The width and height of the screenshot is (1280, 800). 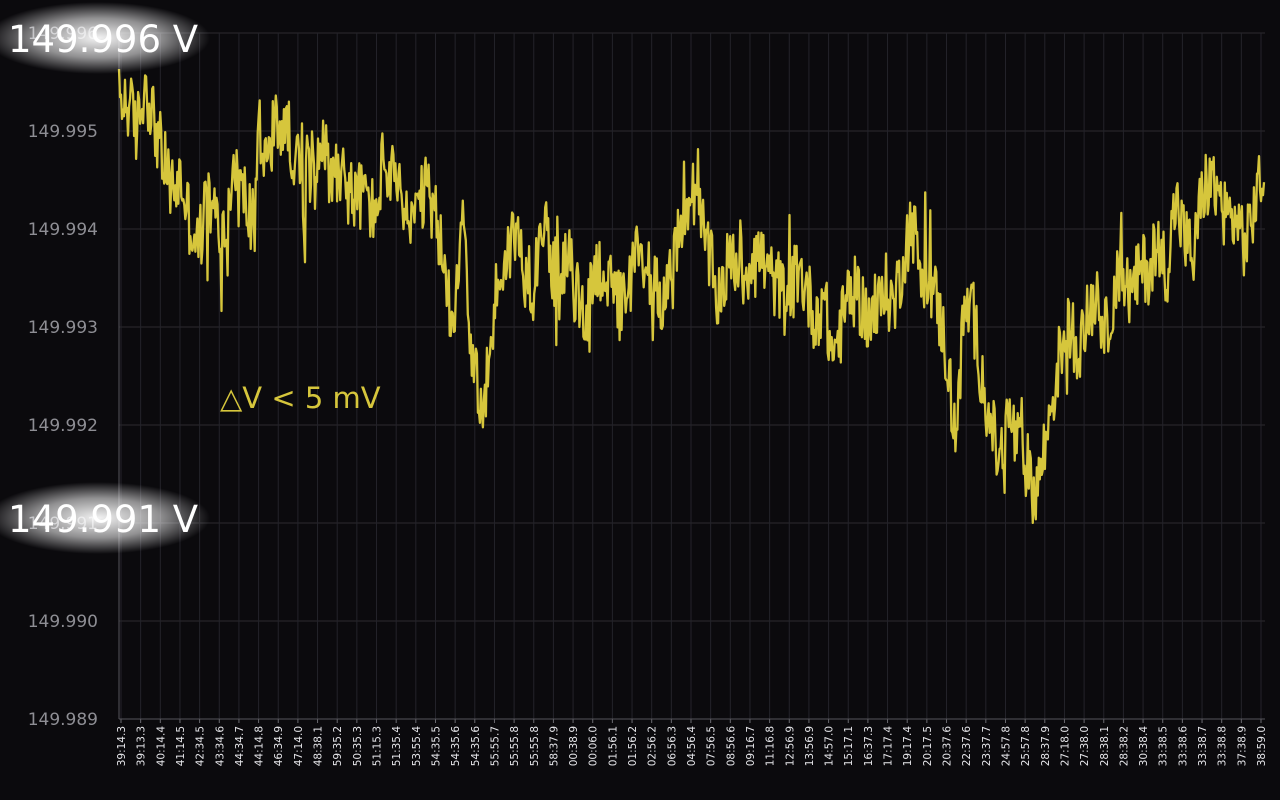 What do you see at coordinates (889, 746) in the screenshot?
I see `x-tick-label: 17:17.4` at bounding box center [889, 746].